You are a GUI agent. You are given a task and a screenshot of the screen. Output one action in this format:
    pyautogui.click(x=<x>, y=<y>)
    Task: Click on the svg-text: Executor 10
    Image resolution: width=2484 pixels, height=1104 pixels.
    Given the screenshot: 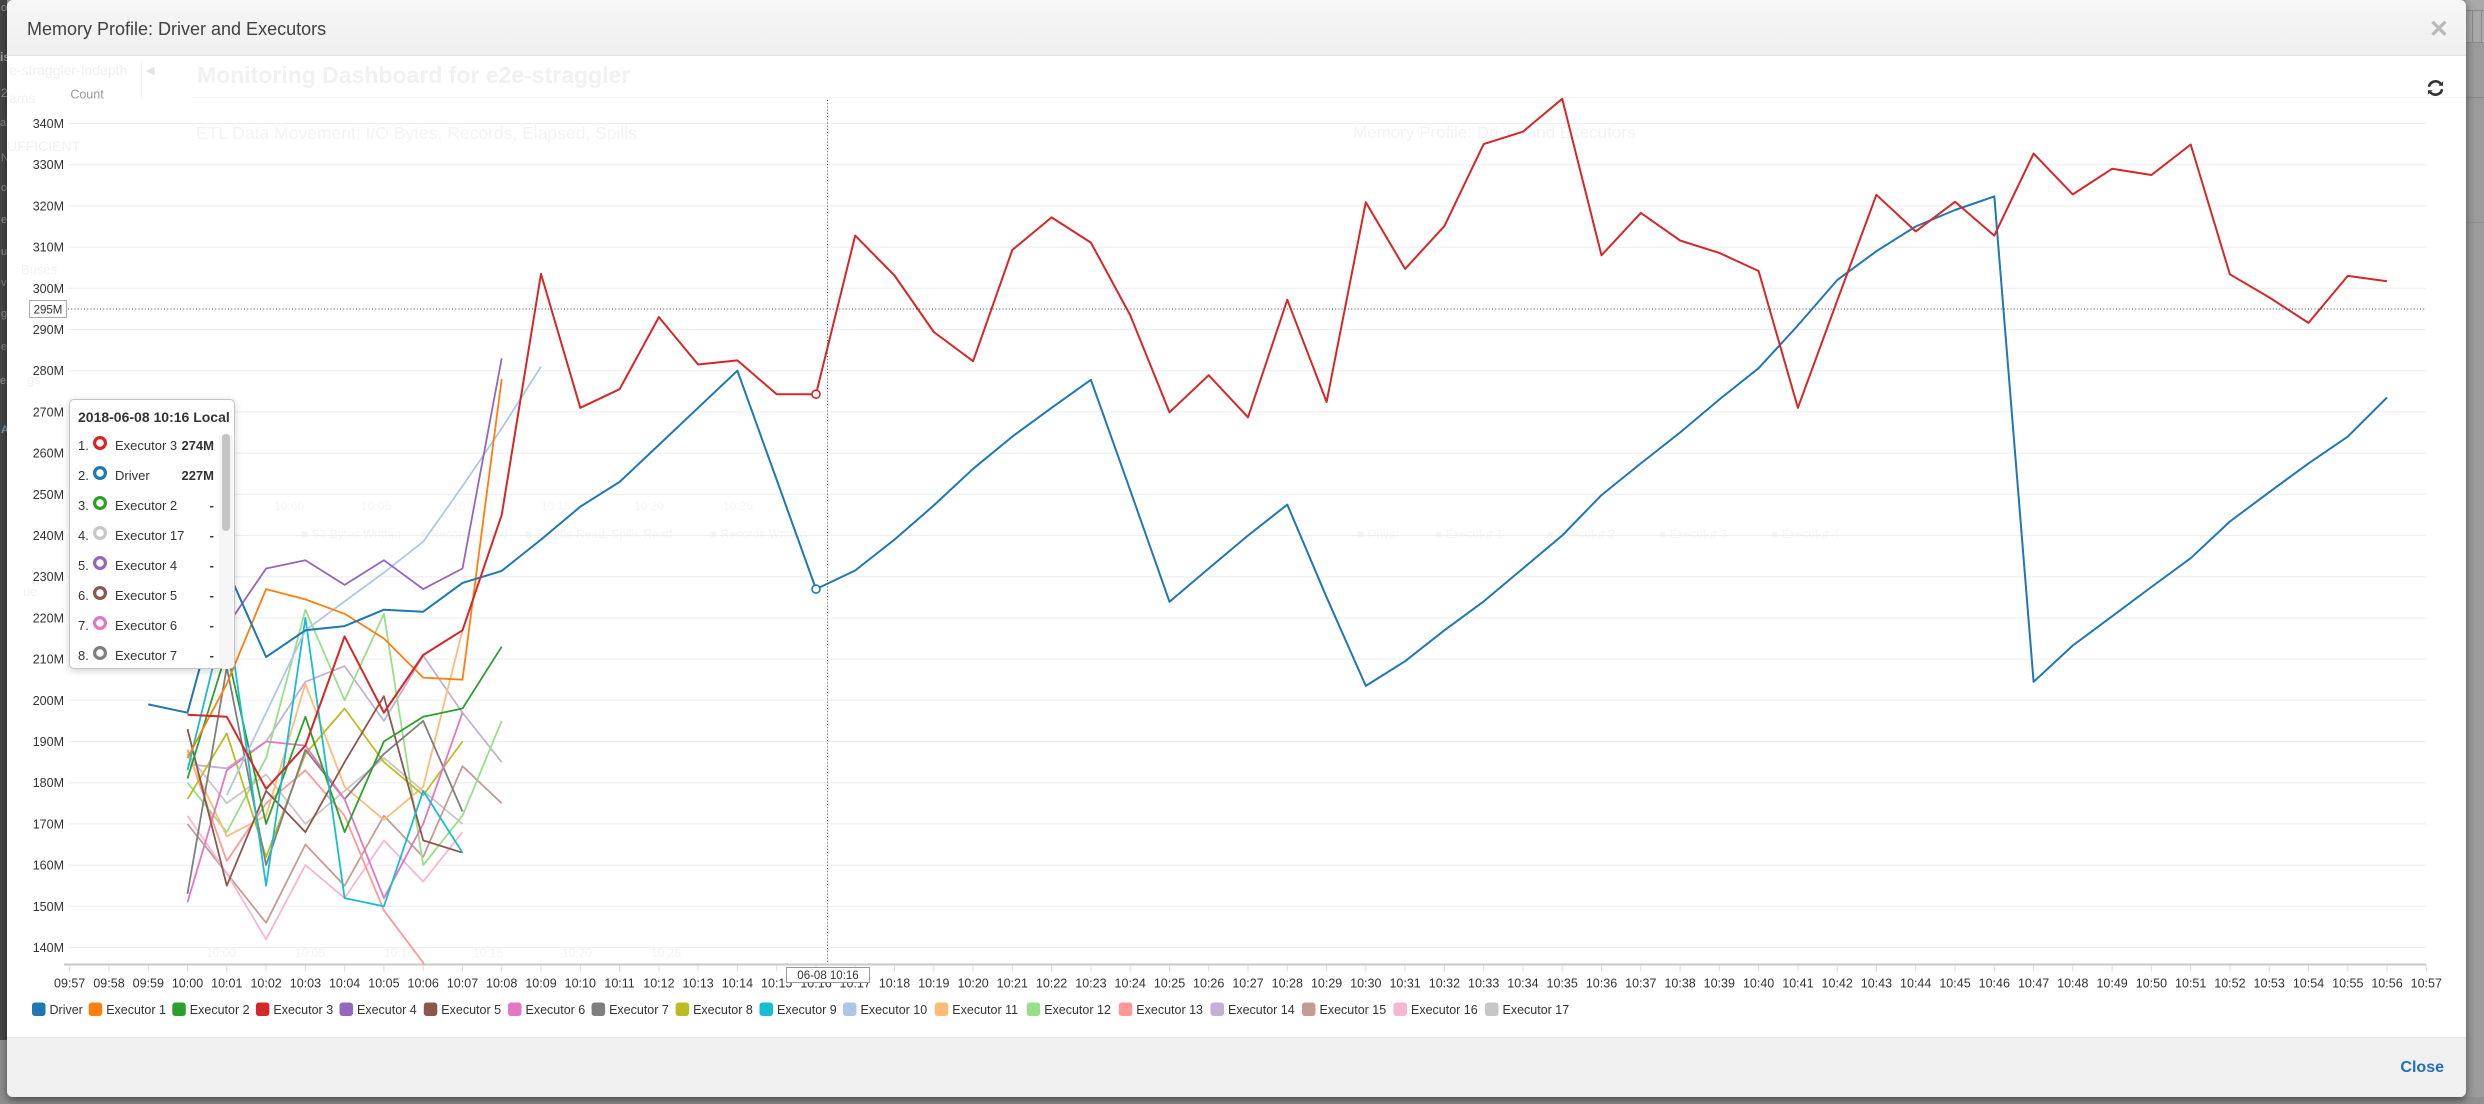 What is the action you would take?
    pyautogui.click(x=894, y=1010)
    